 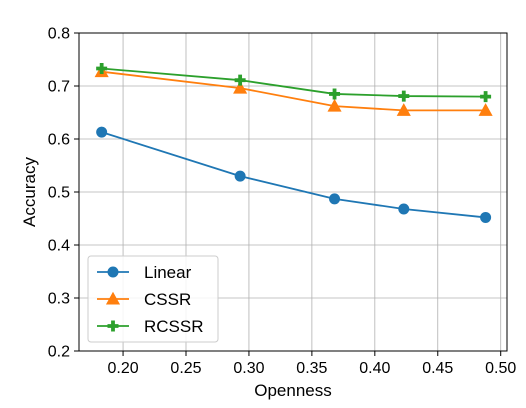 I want to click on x-tick-label-4: 0.40, so click(x=374, y=368).